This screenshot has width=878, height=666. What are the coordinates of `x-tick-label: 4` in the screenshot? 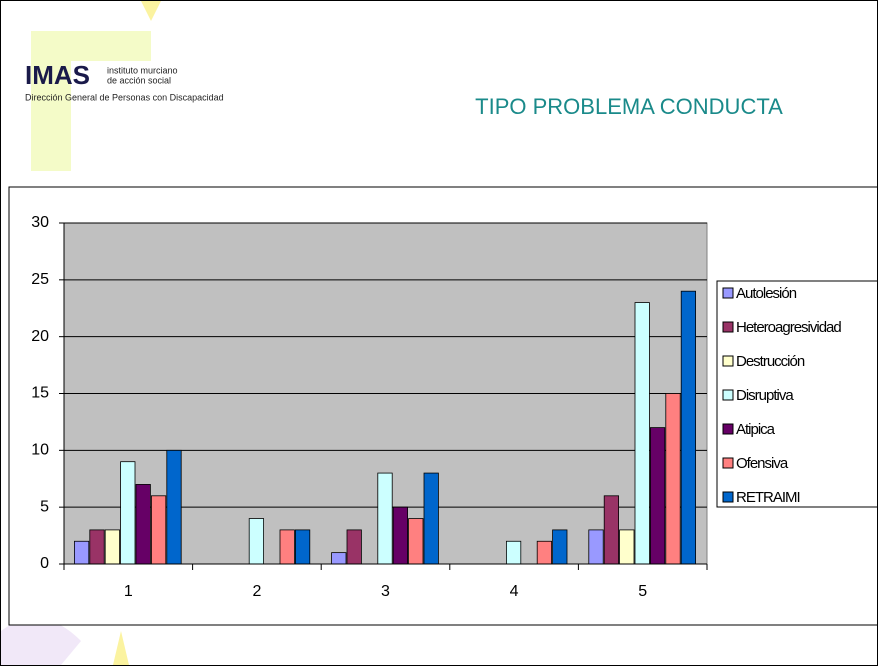 It's located at (514, 591).